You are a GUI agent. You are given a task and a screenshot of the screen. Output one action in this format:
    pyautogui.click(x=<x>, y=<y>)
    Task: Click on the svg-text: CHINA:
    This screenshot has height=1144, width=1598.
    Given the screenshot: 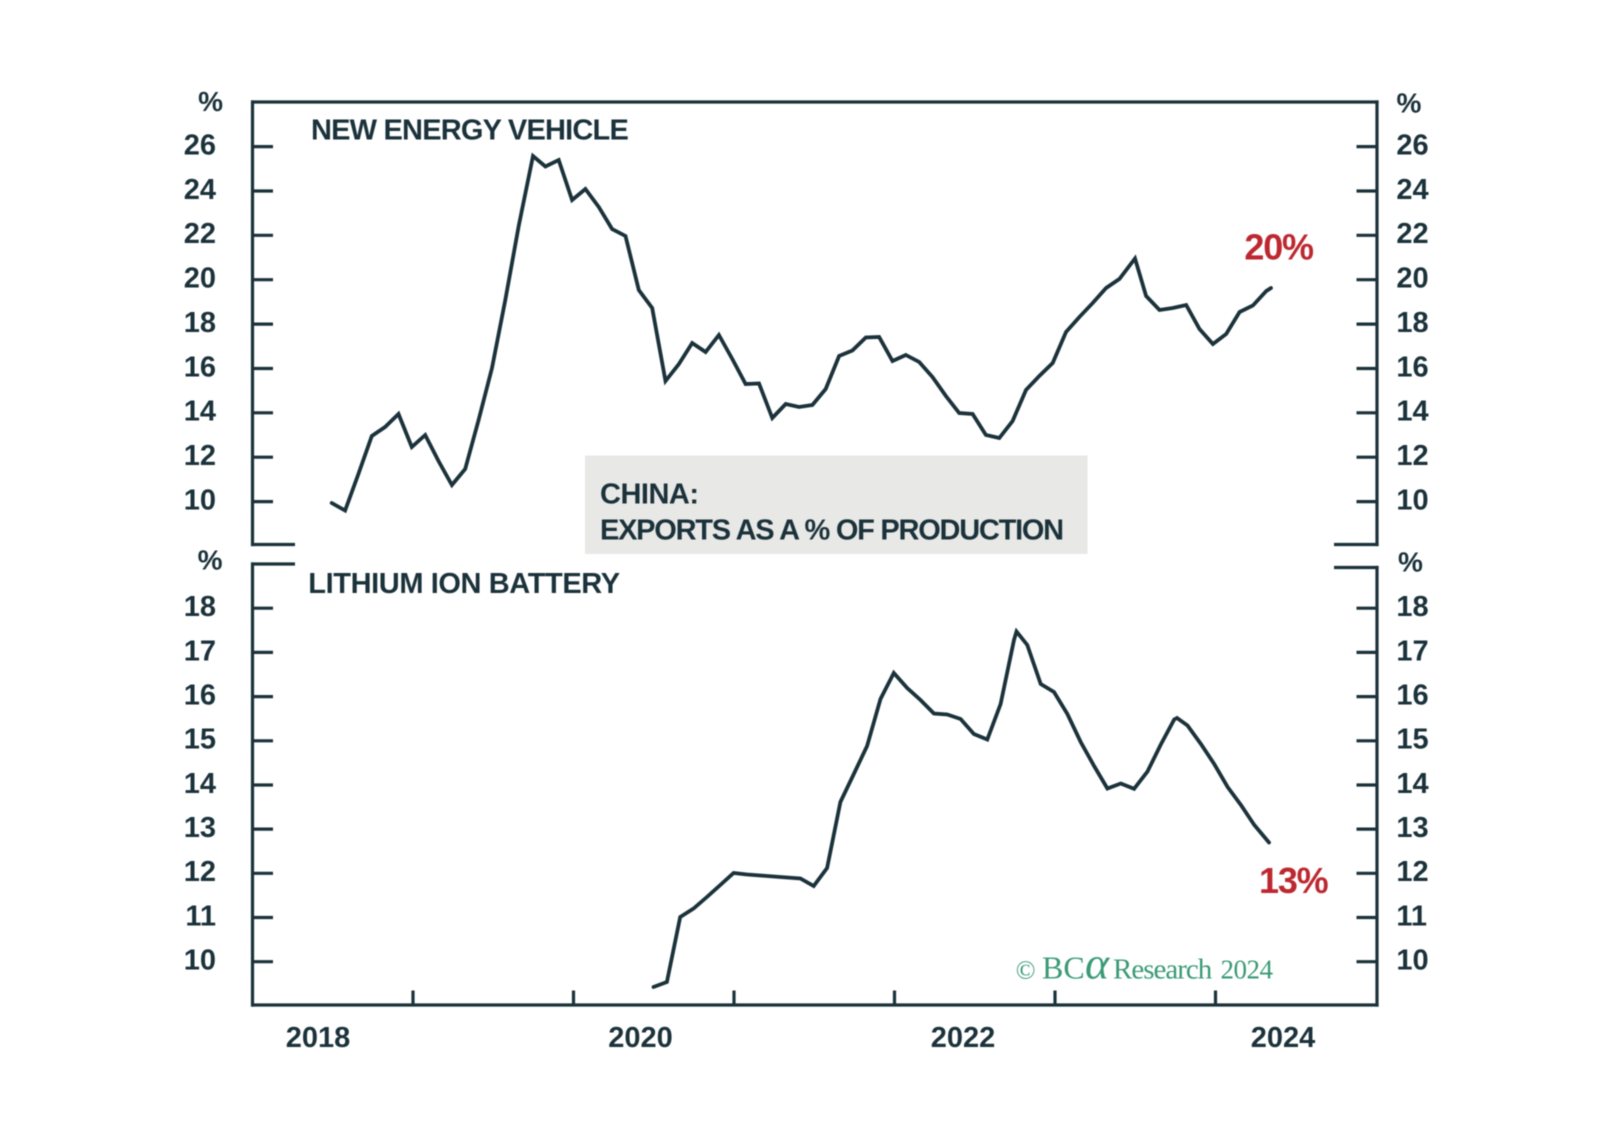 What is the action you would take?
    pyautogui.click(x=649, y=495)
    